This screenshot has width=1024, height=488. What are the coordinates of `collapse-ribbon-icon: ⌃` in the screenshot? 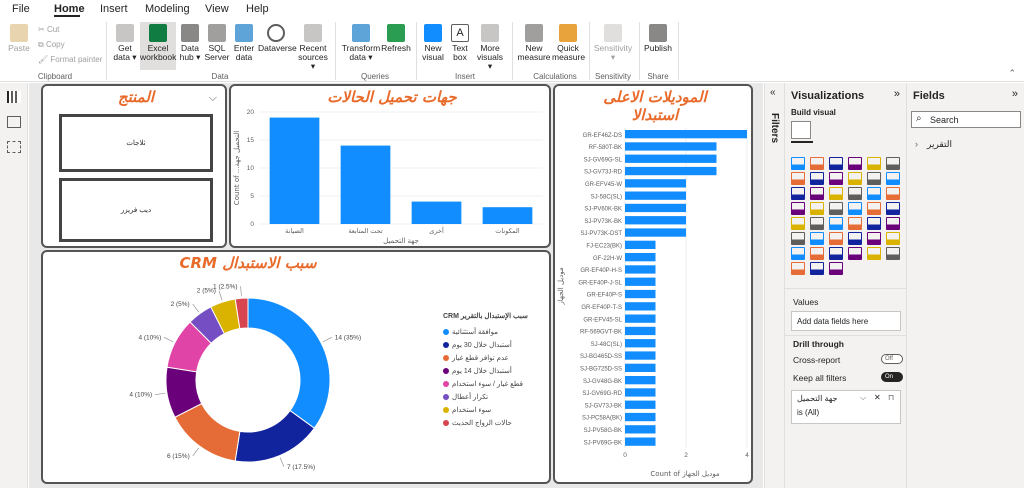 It's located at (1012, 73).